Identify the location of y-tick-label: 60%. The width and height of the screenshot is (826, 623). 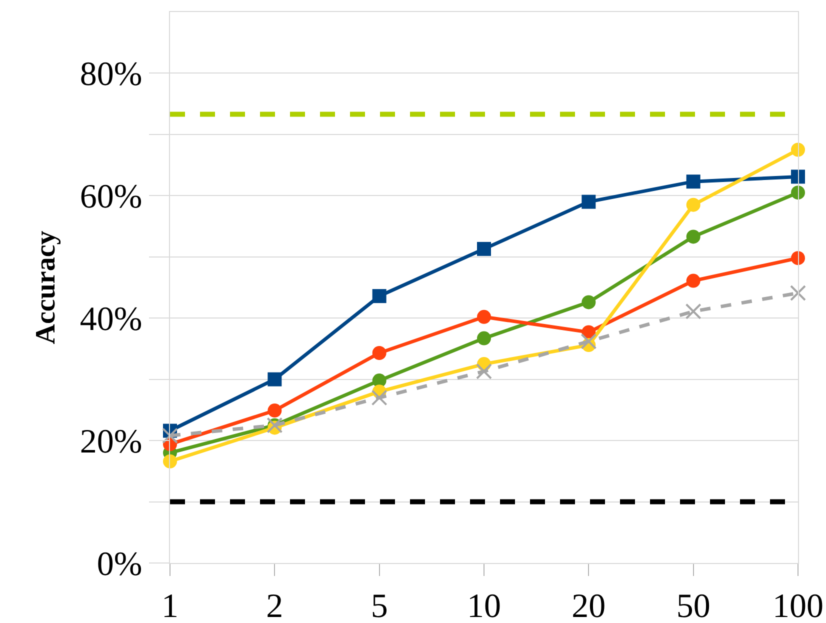
(111, 197).